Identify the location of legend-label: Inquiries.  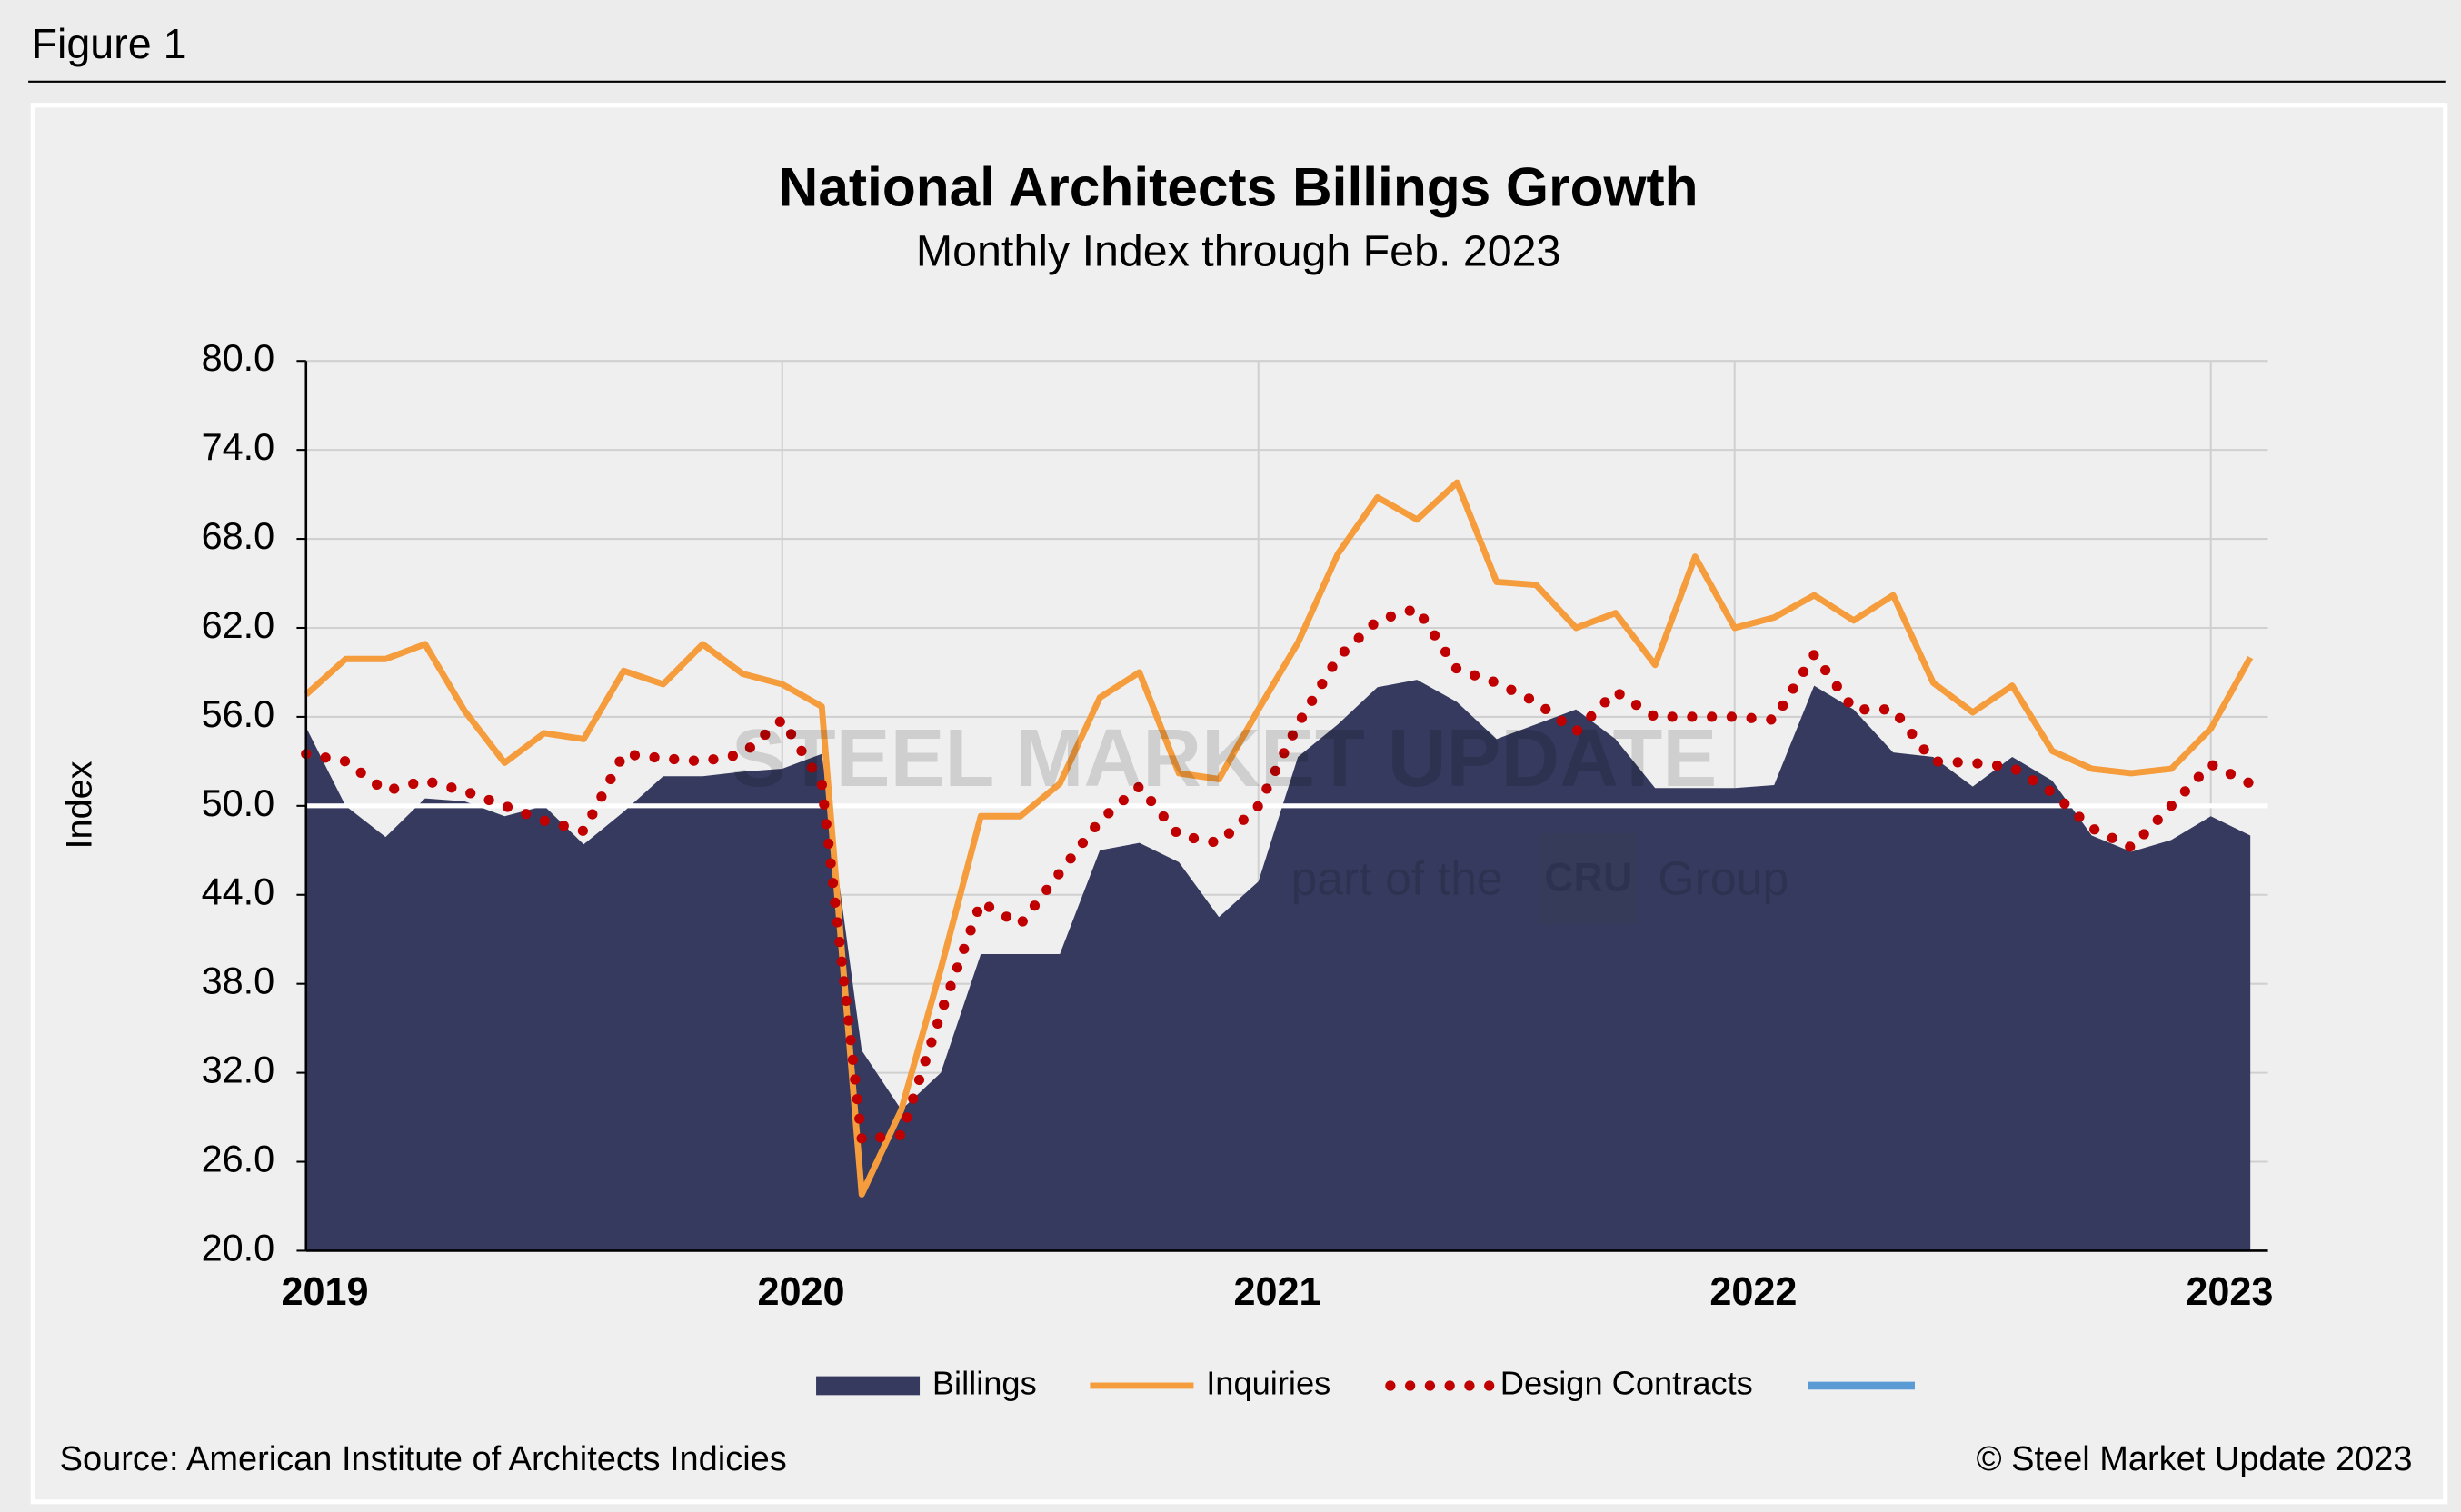
(1268, 1383).